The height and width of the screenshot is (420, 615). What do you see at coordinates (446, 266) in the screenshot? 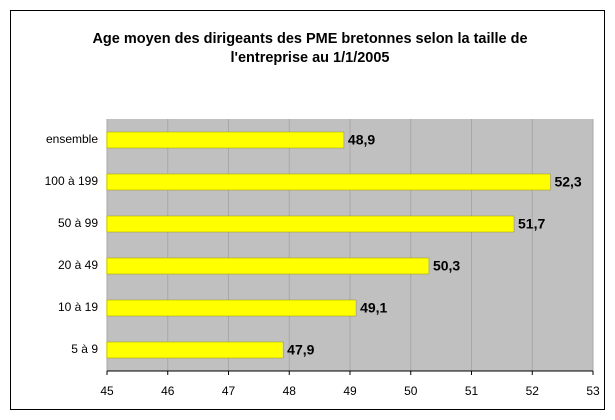
I see `data-label: 50,3` at bounding box center [446, 266].